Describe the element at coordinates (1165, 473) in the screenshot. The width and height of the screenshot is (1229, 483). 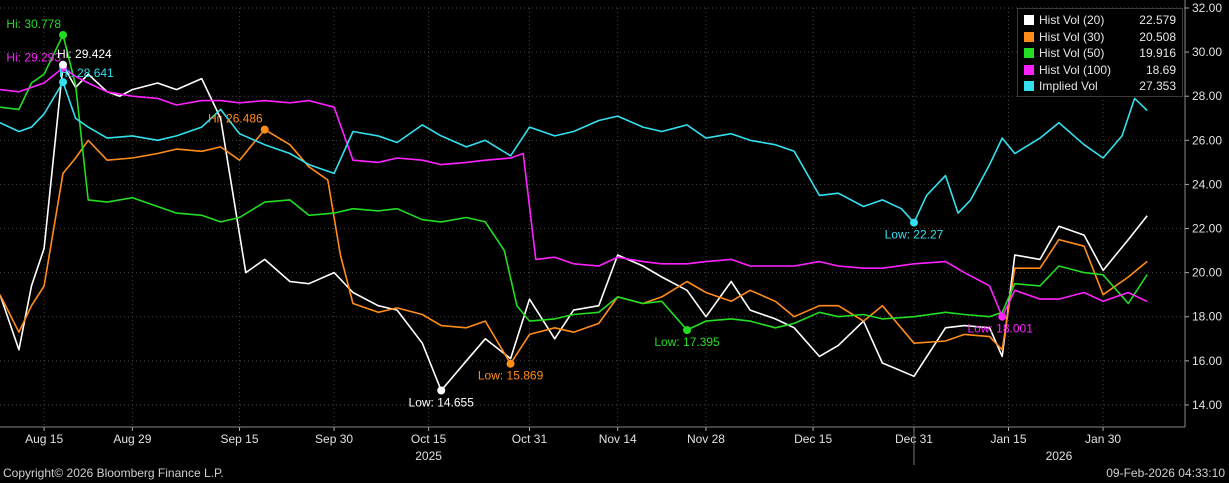
I see `timestamp-text: 09-Feb-2026 04:33:10` at that location.